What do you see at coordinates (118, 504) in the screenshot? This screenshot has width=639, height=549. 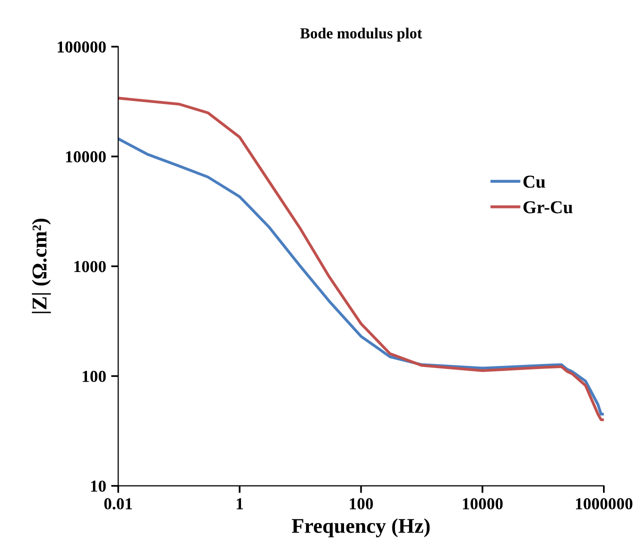 I see `x-tick-label: 0.01` at bounding box center [118, 504].